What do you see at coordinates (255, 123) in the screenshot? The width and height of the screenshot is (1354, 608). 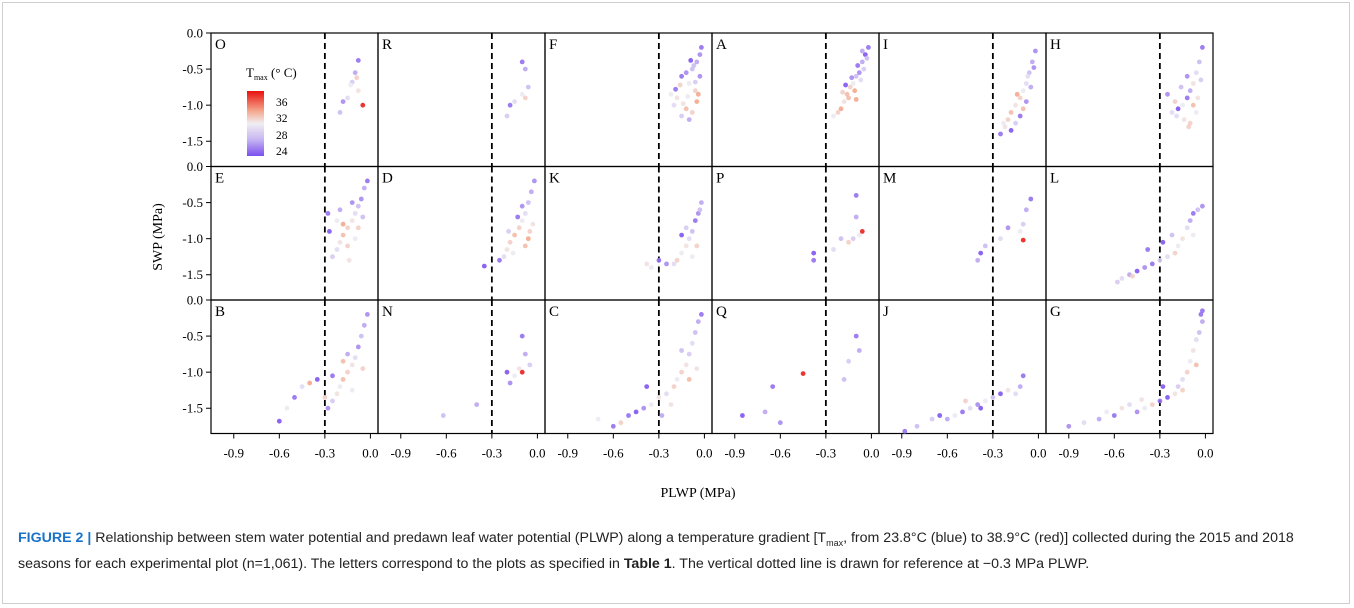 I see `legend-colorbar` at bounding box center [255, 123].